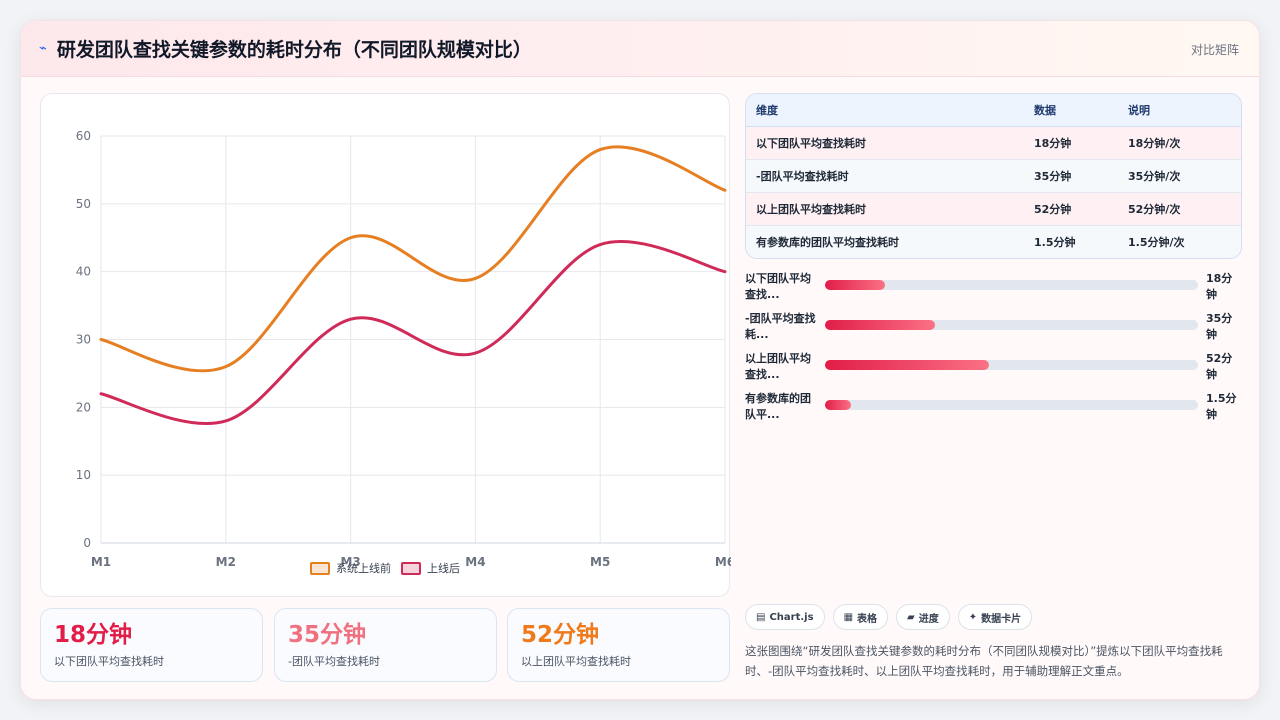  I want to click on progress-row: 有参数库的团队平... 1.5分钟, so click(993, 411).